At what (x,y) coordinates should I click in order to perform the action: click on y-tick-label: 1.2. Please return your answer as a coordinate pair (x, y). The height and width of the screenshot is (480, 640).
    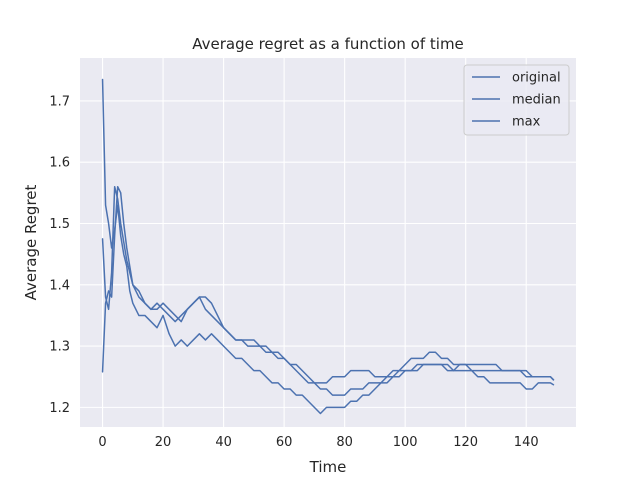
    Looking at the image, I should click on (59, 408).